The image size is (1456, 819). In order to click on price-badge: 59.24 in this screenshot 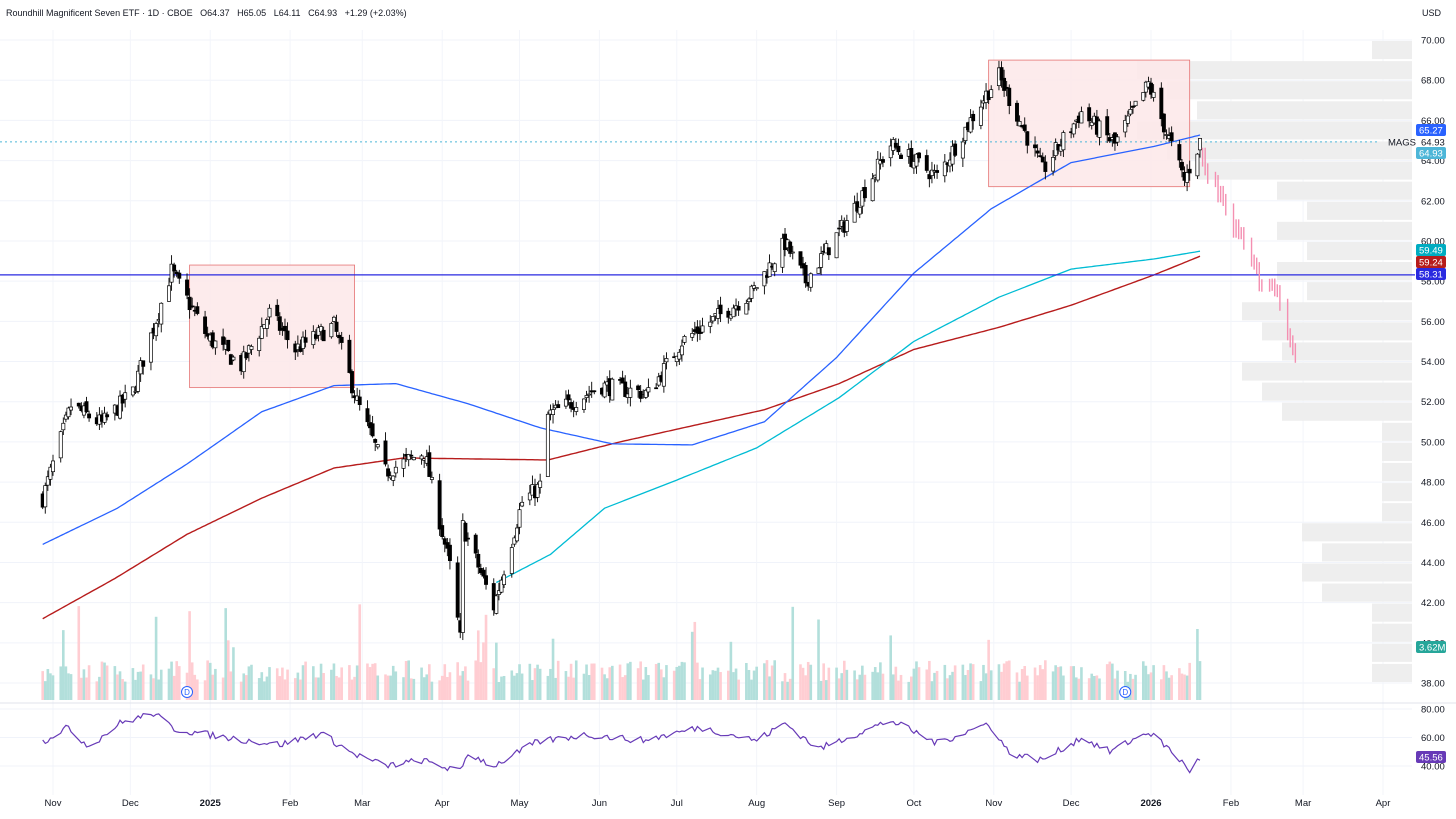, I will do `click(1431, 262)`.